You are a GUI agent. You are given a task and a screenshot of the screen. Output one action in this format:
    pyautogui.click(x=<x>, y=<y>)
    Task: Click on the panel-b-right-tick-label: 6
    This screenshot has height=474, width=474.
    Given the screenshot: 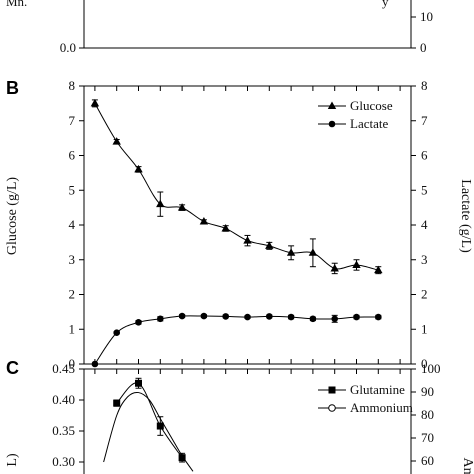 What is the action you would take?
    pyautogui.click(x=424, y=155)
    